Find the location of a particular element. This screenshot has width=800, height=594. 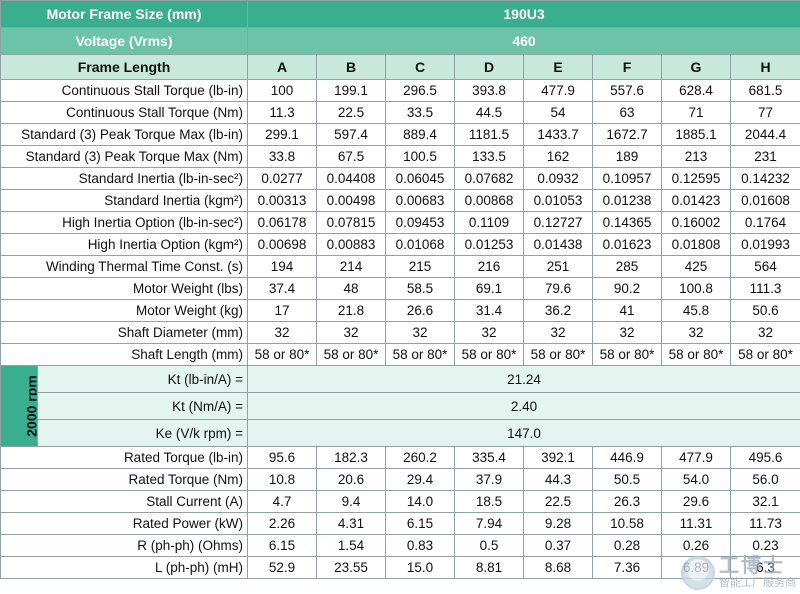

spec-cell: 1433.7 is located at coordinates (558, 134).